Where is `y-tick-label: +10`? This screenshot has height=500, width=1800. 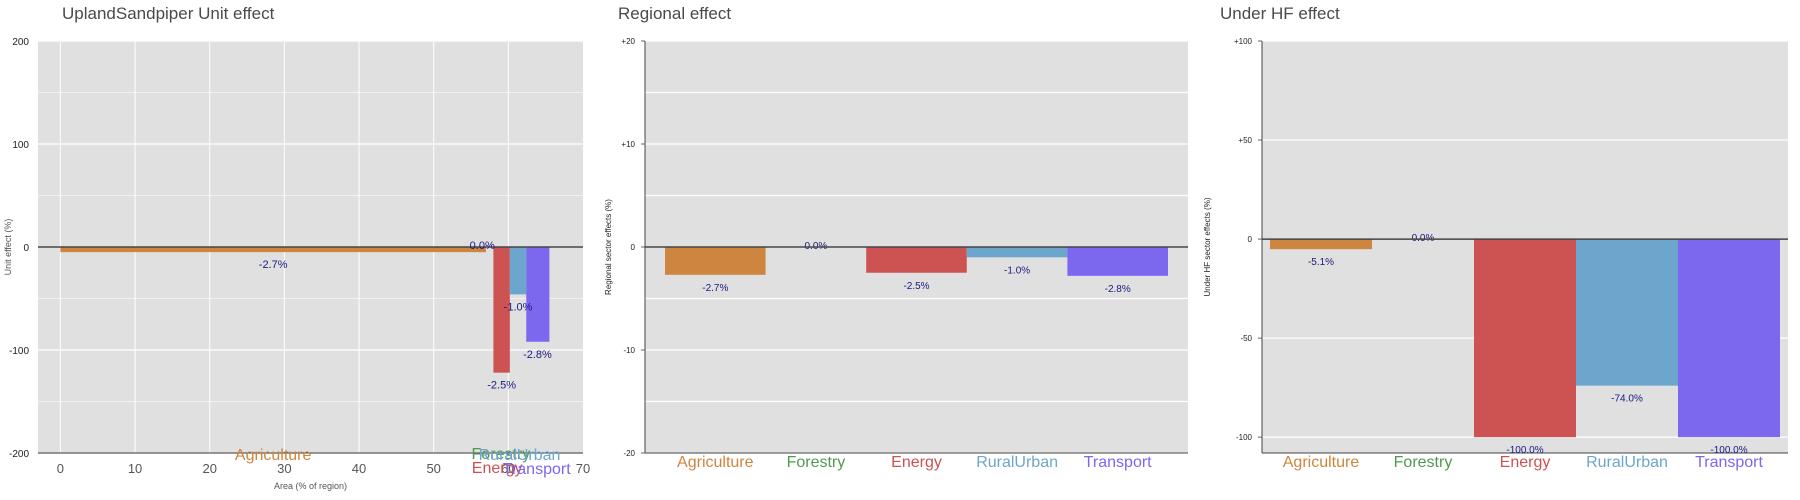
y-tick-label: +10 is located at coordinates (628, 144).